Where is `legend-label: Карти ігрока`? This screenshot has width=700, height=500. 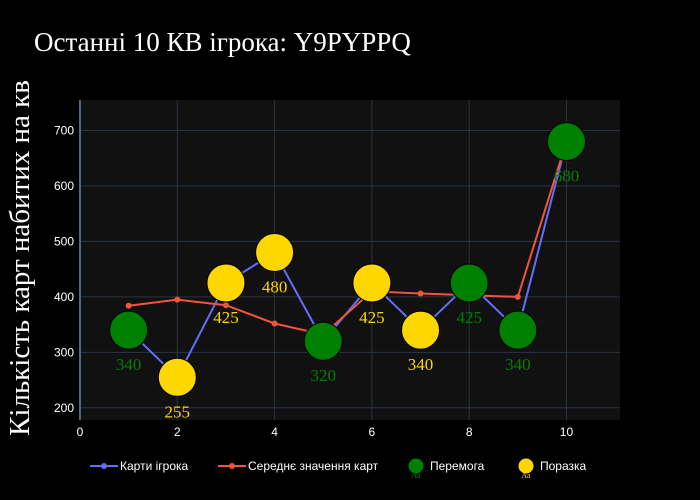 legend-label: Карти ігрока is located at coordinates (154, 466).